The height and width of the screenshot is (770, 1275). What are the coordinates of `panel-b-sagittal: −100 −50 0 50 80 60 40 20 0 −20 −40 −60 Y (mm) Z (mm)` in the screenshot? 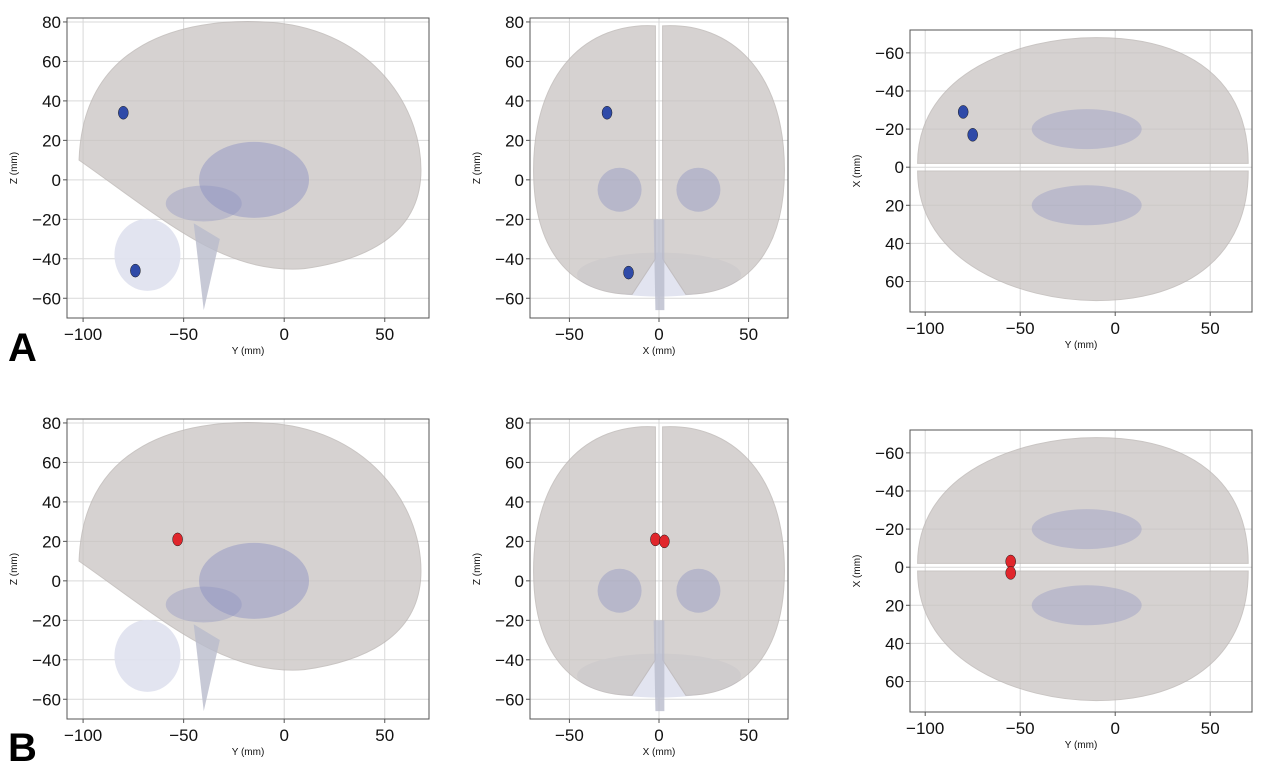 It's located at (219, 586).